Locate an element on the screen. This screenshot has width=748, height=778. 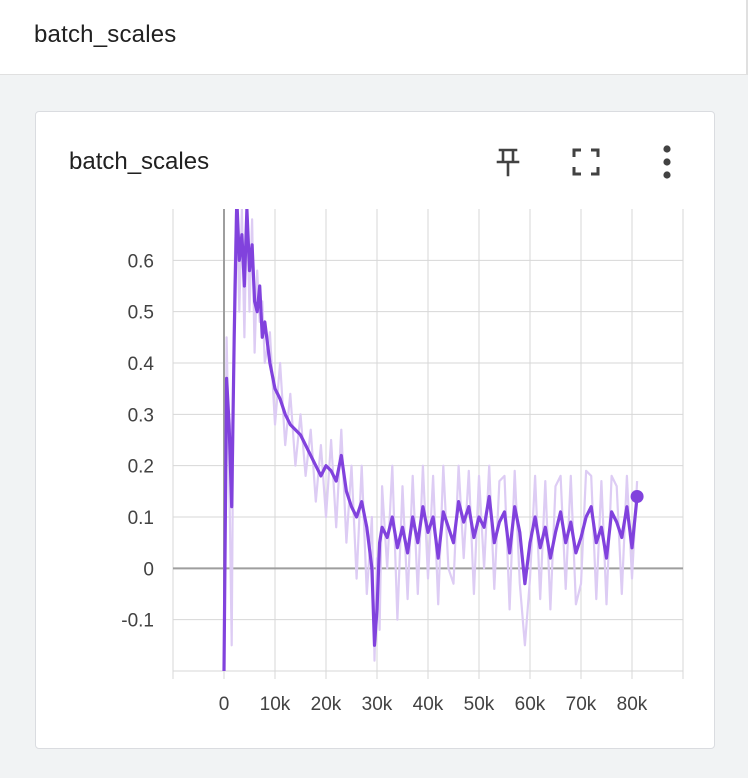
y-tick-label: -0.1 is located at coordinates (137, 621).